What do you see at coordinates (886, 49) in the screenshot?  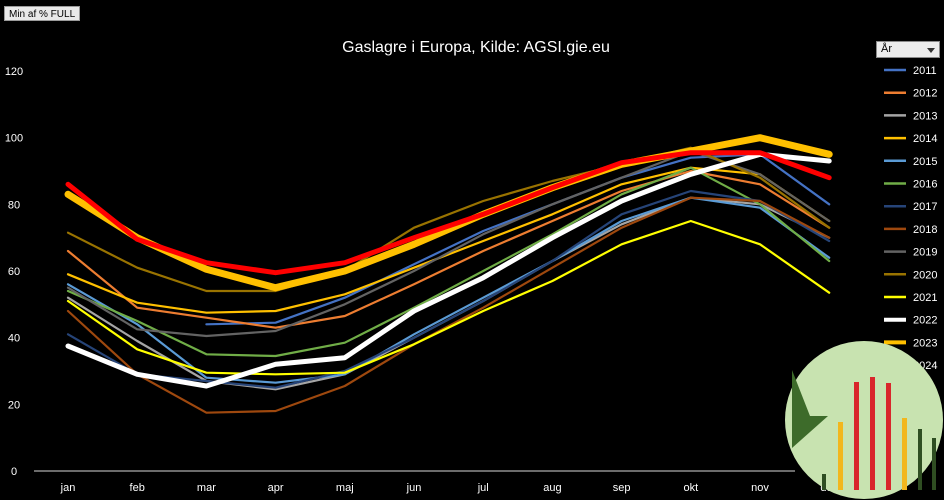 I see `year-filter-label: År` at bounding box center [886, 49].